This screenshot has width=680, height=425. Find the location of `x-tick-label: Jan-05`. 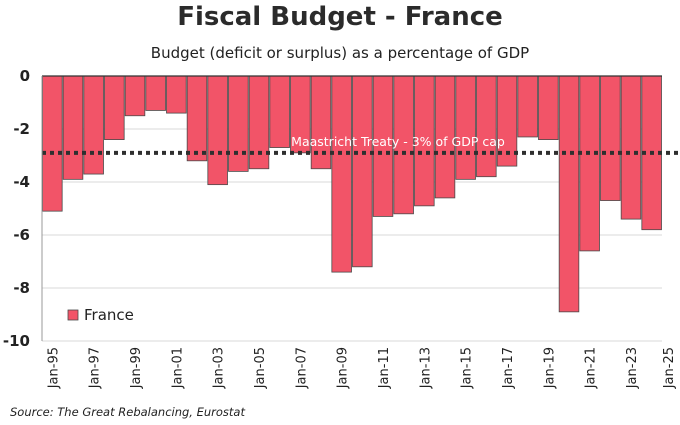

x-tick-label: Jan-05 is located at coordinates (260, 368).